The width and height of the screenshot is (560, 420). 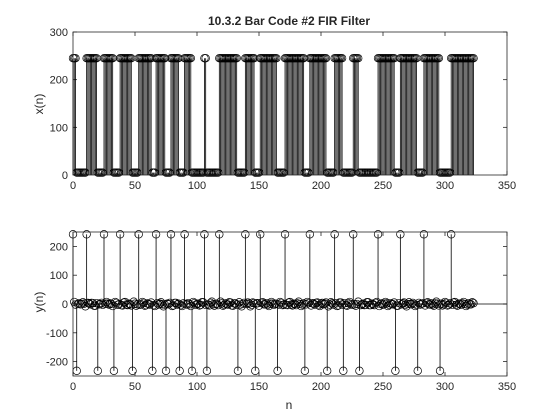 I want to click on y-tick-label: 300, so click(x=59, y=33).